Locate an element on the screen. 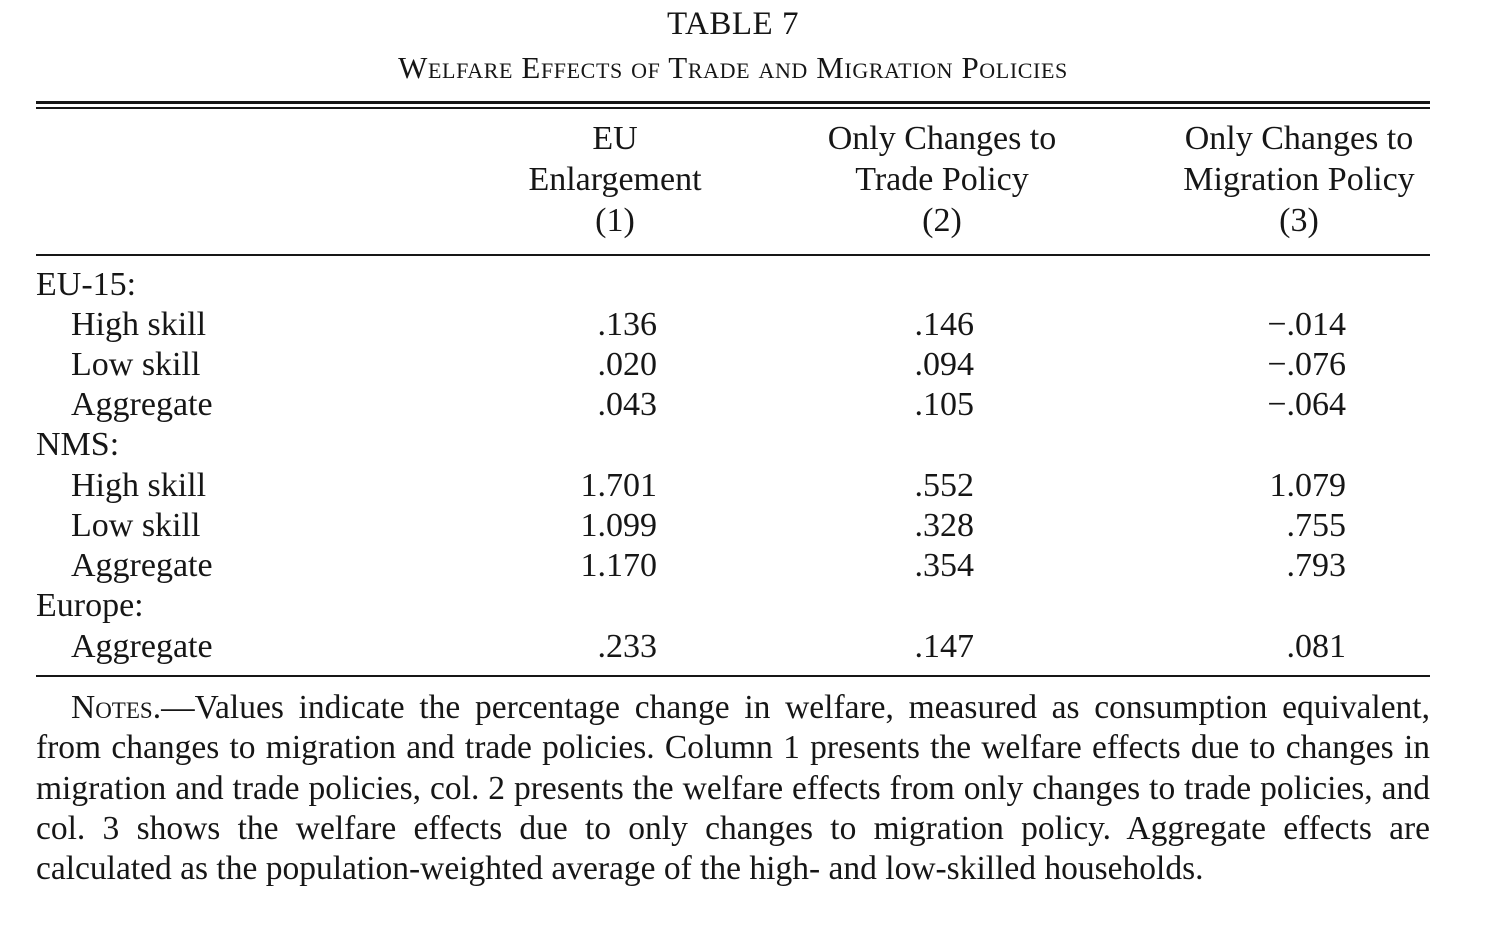 Image resolution: width=1488 pixels, height=928 pixels. row-label-nms-aggregate: Aggregate is located at coordinates (142, 565).